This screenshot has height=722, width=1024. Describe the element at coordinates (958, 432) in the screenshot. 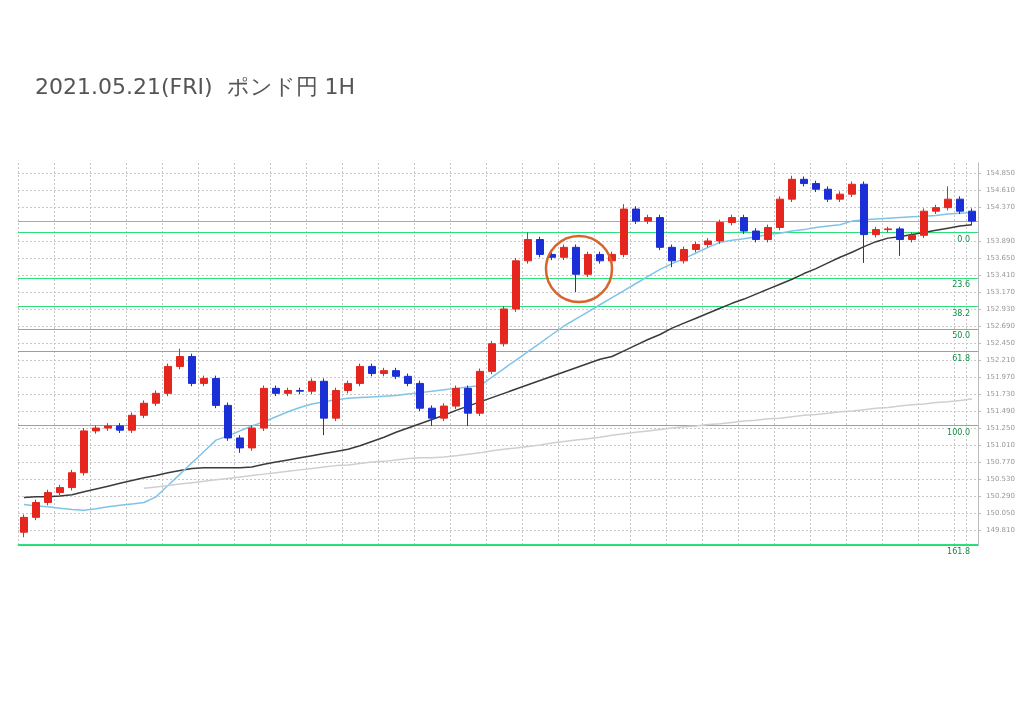

I see `annotation: 100.0` at that location.